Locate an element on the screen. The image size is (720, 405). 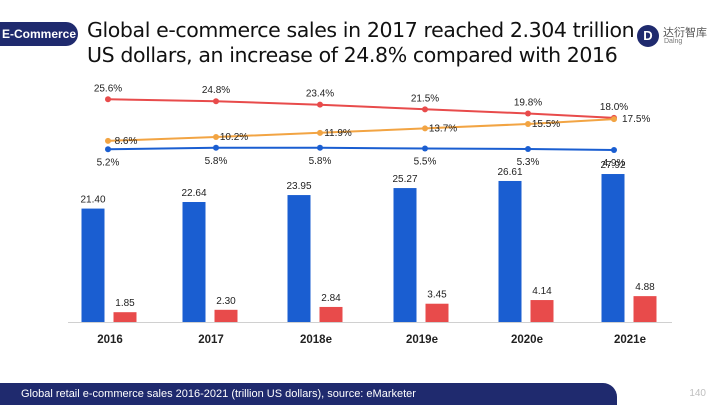
bar-label-series1-2021e: 27.92 is located at coordinates (612, 165).